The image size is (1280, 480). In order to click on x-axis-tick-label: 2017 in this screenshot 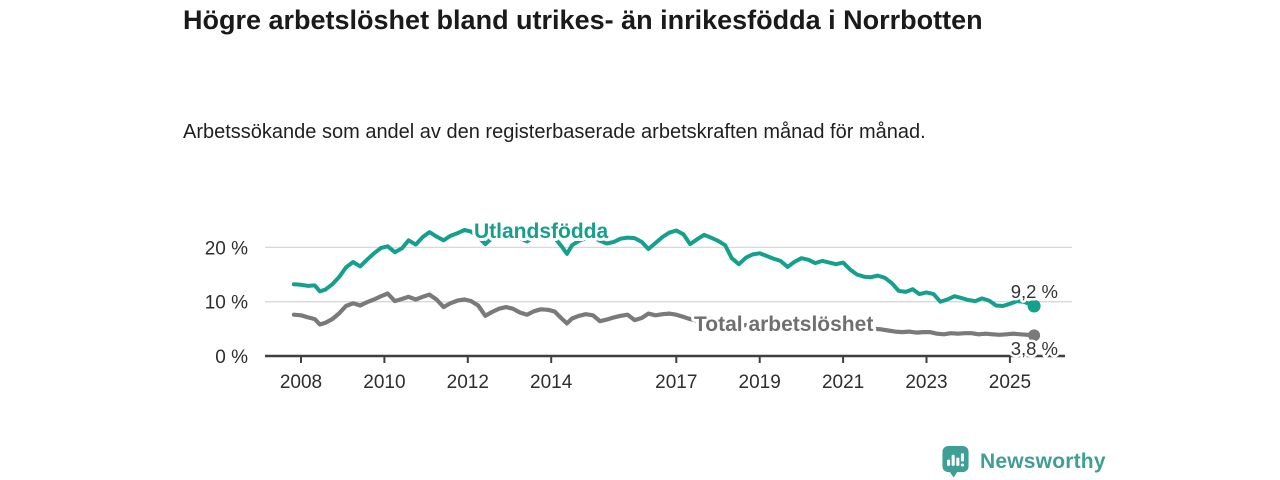, I will do `click(676, 382)`.